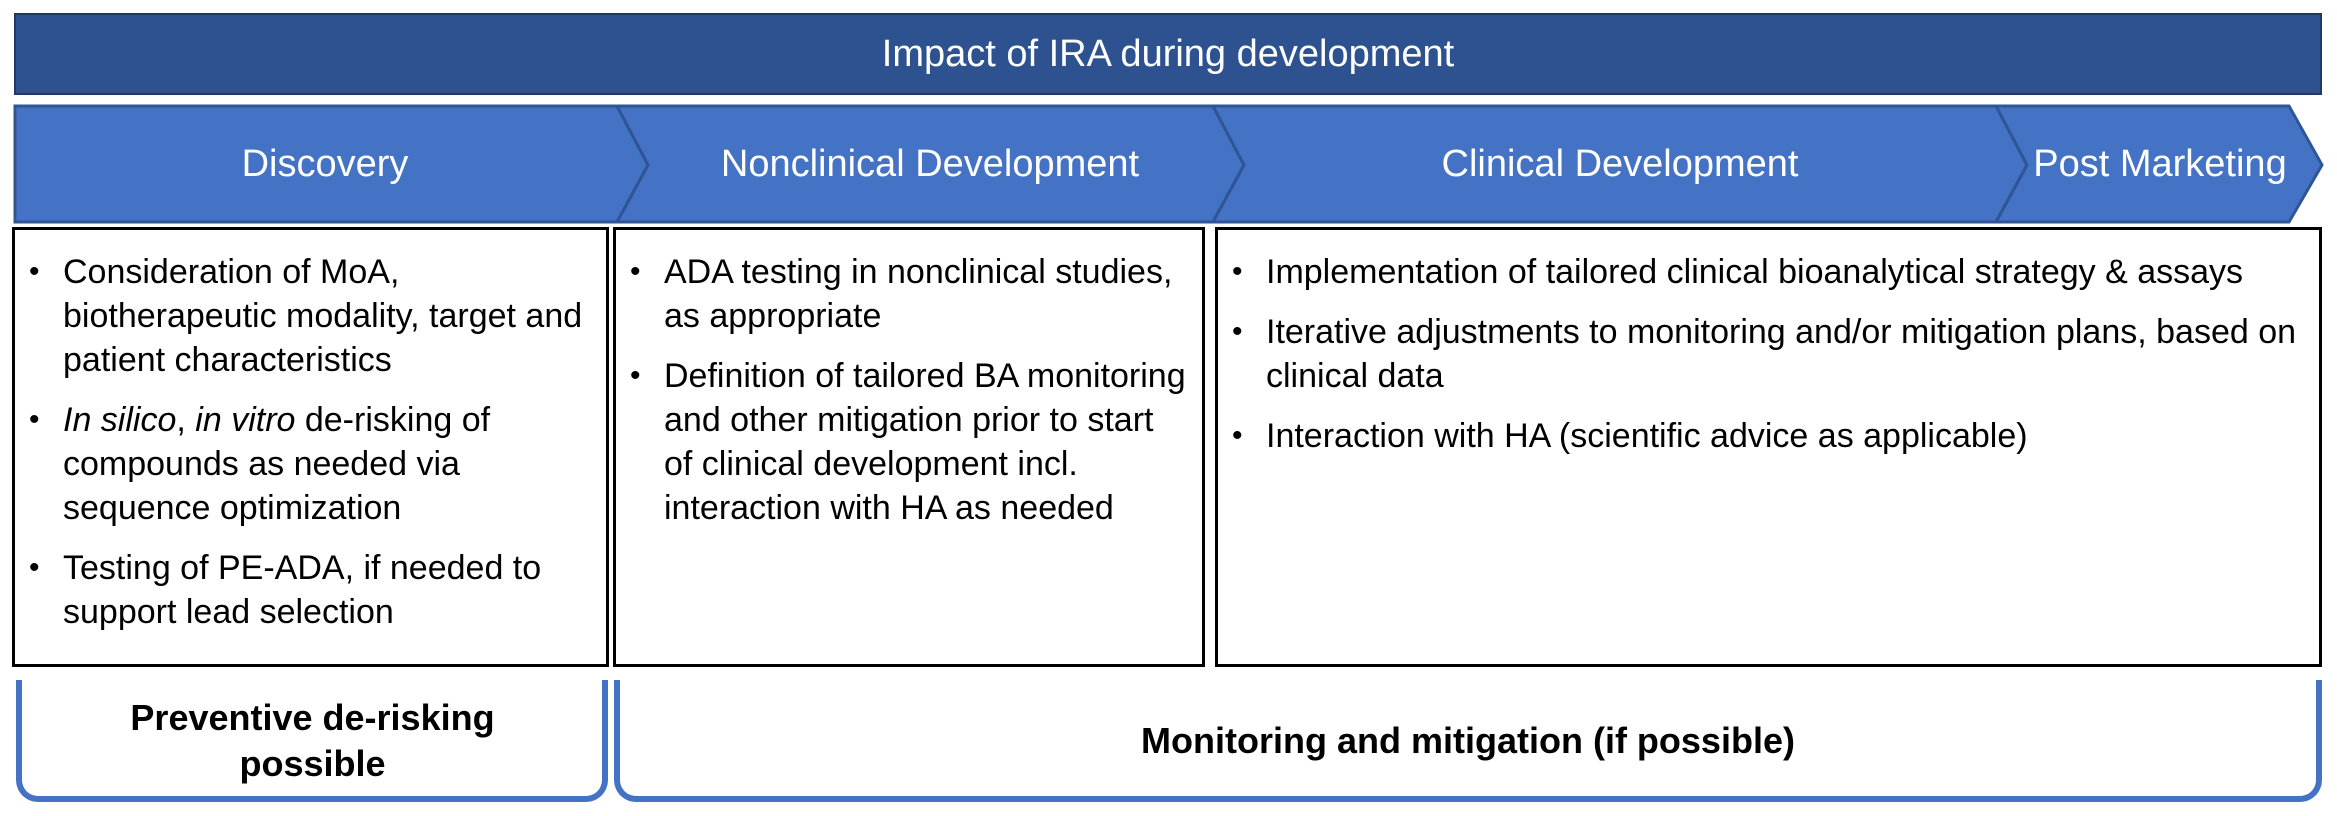 The height and width of the screenshot is (816, 2337). I want to click on phase-nonclinical: Nonclinical Development, so click(930, 164).